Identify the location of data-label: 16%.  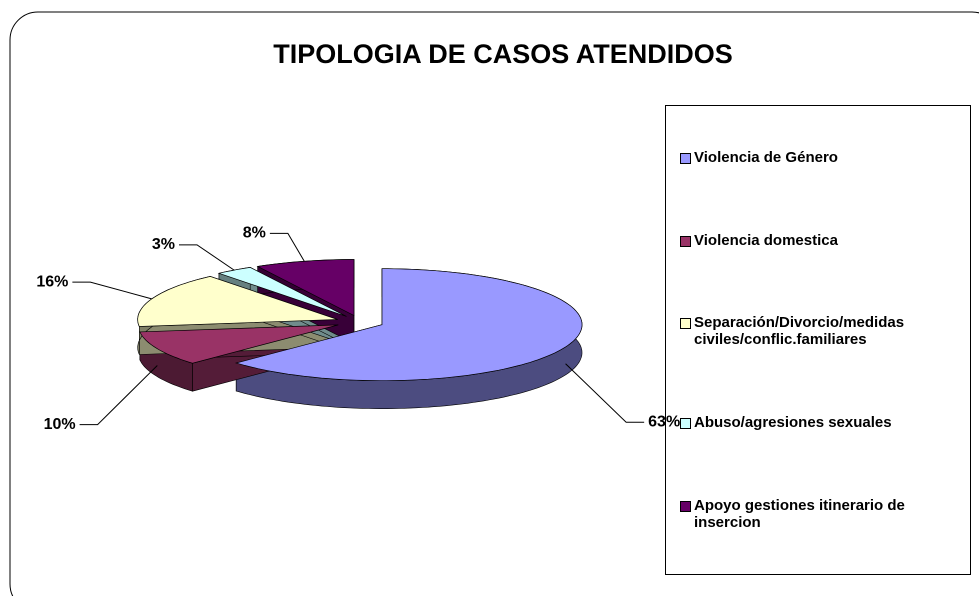
(52, 281).